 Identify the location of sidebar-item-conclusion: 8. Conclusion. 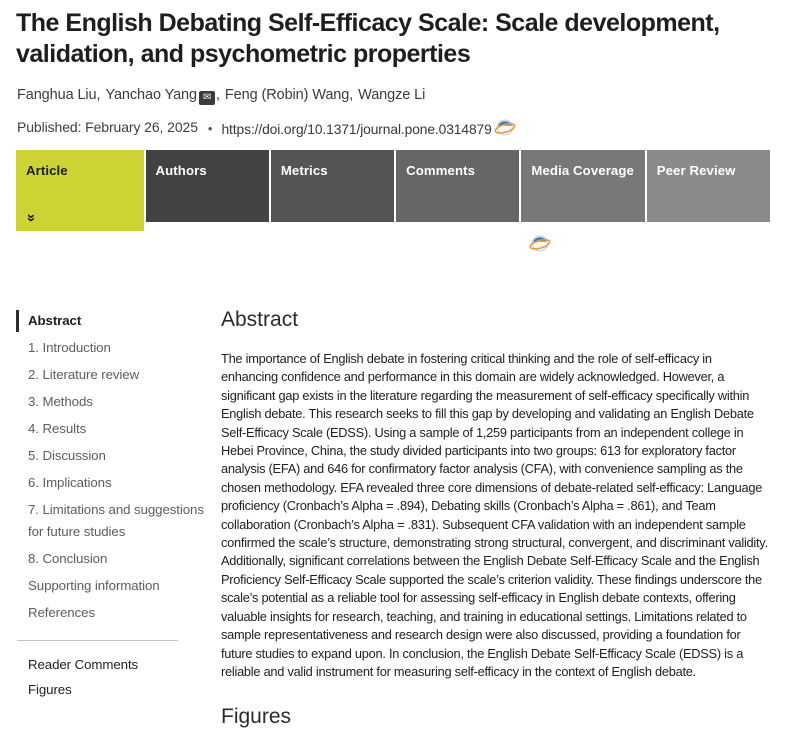
(68, 558).